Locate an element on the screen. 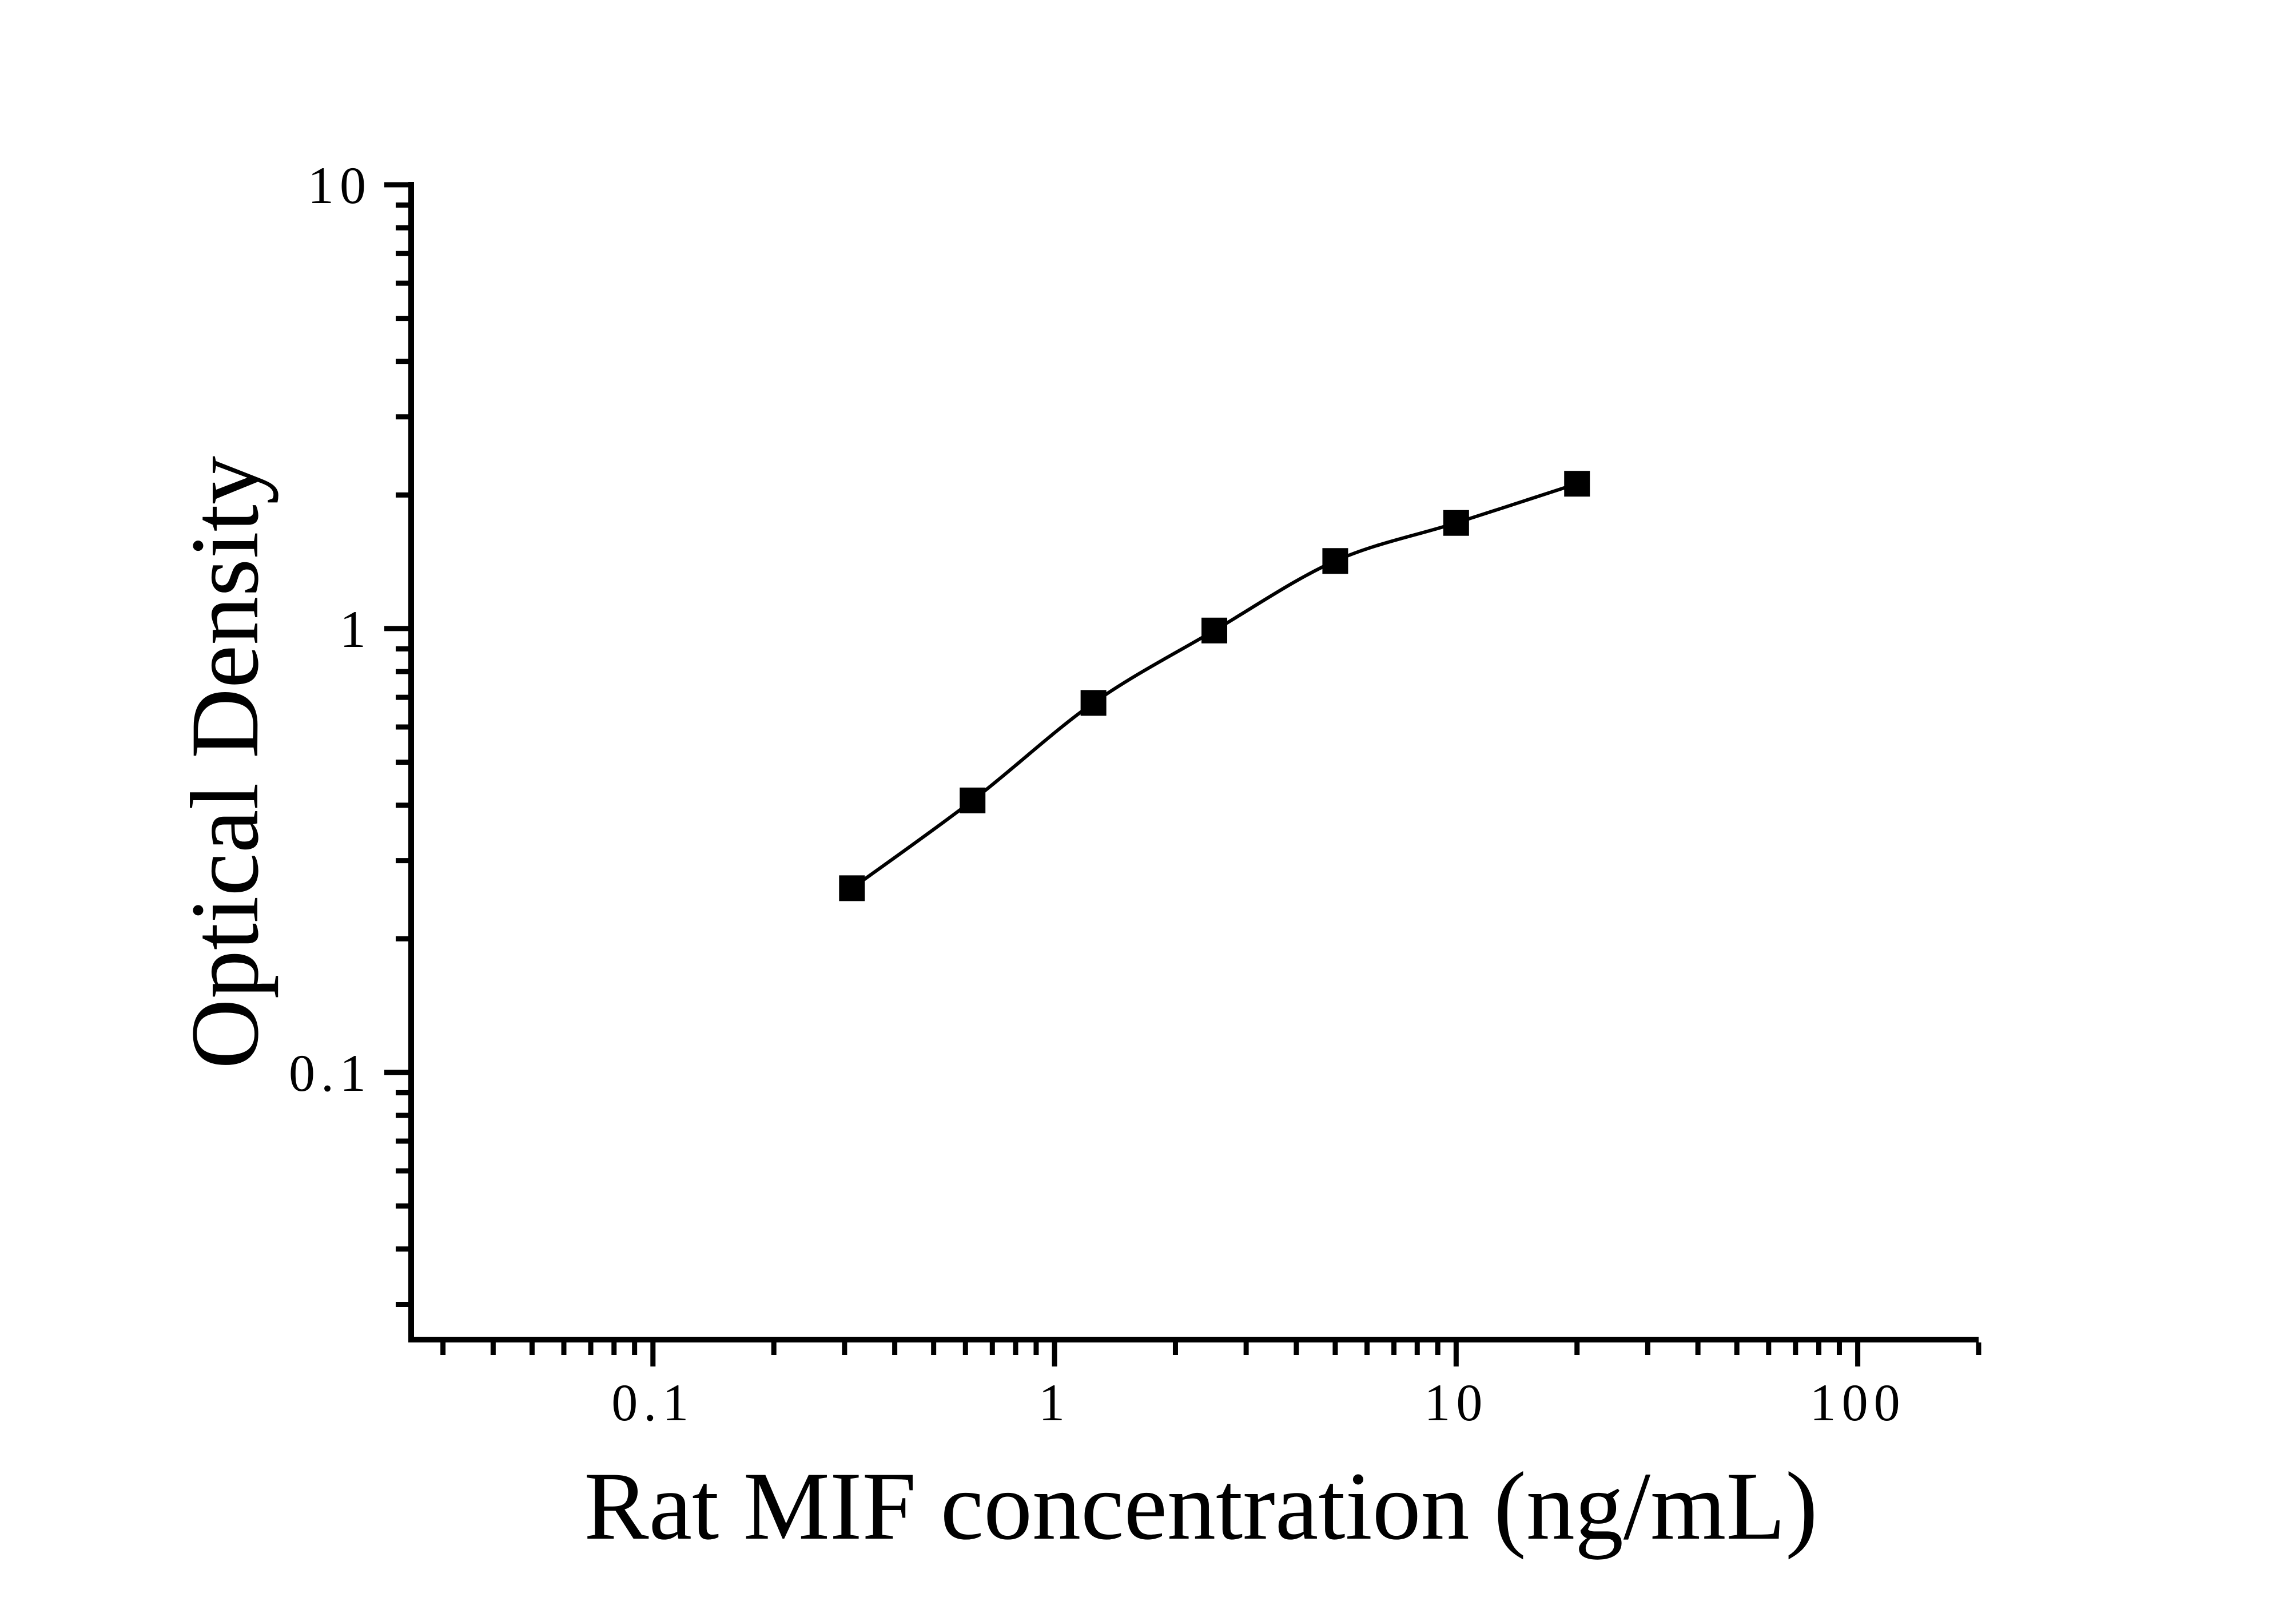 The height and width of the screenshot is (1605, 2296). x-tick-label: 1 is located at coordinates (1054, 1402).